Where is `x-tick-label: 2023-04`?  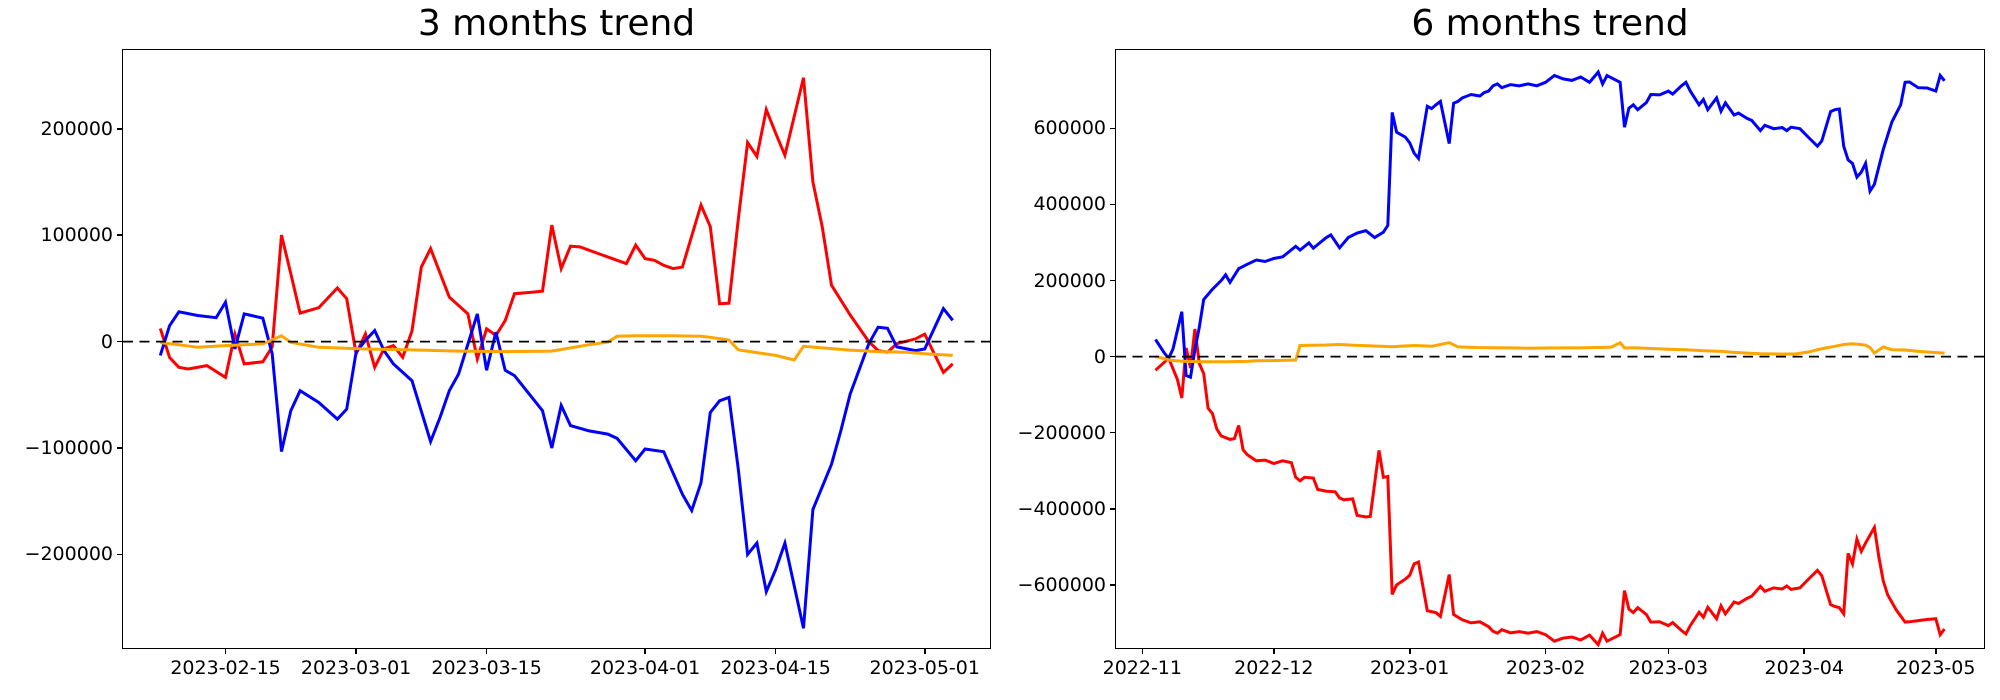 x-tick-label: 2023-04 is located at coordinates (1804, 668).